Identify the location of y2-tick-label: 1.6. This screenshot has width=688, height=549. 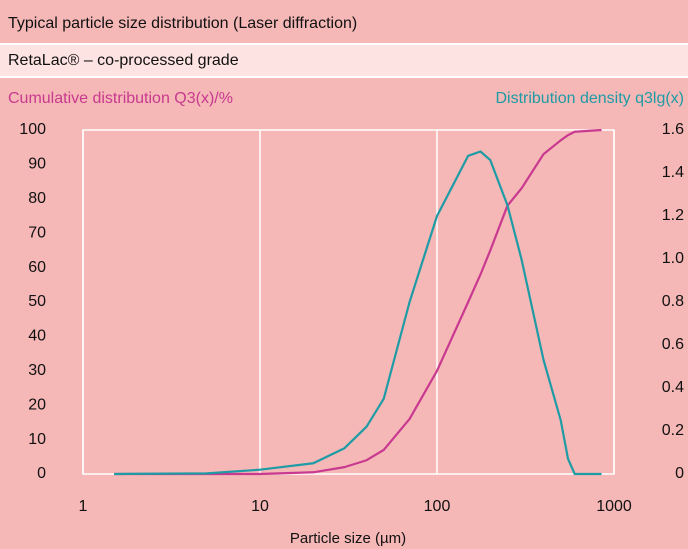
(673, 129).